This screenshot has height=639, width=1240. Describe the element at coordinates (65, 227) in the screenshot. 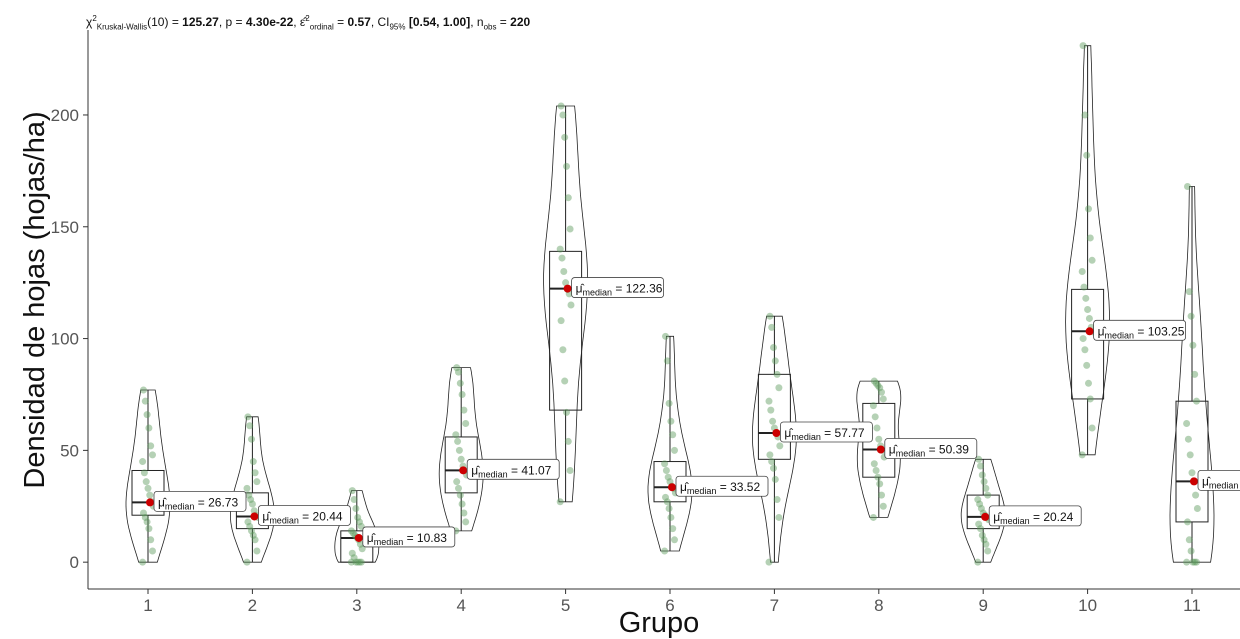

I see `y-tick-label: 150` at that location.